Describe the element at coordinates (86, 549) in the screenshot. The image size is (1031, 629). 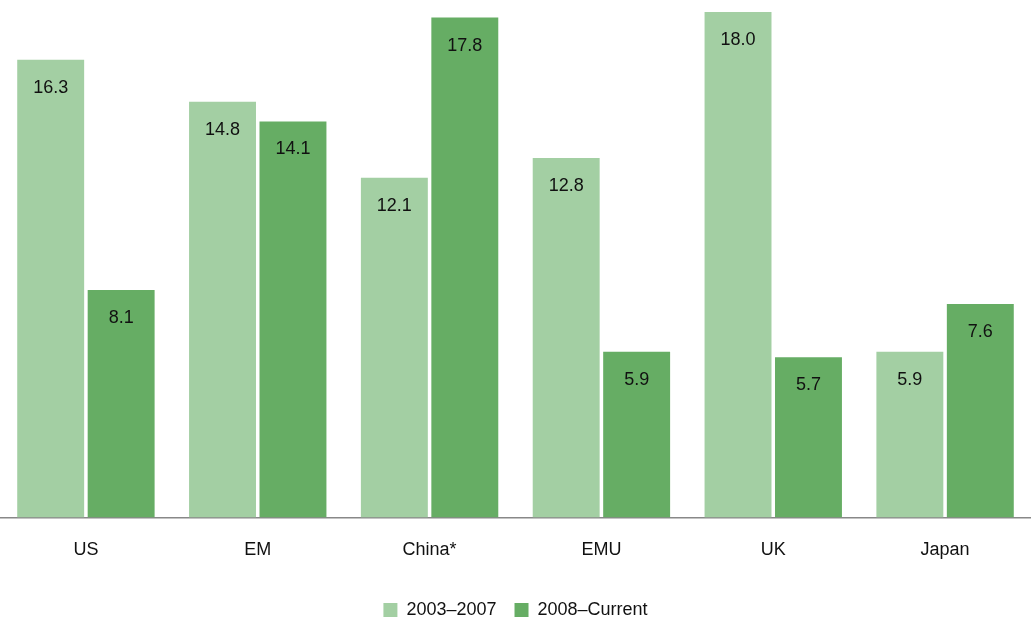
I see `x-tick-label: US` at that location.